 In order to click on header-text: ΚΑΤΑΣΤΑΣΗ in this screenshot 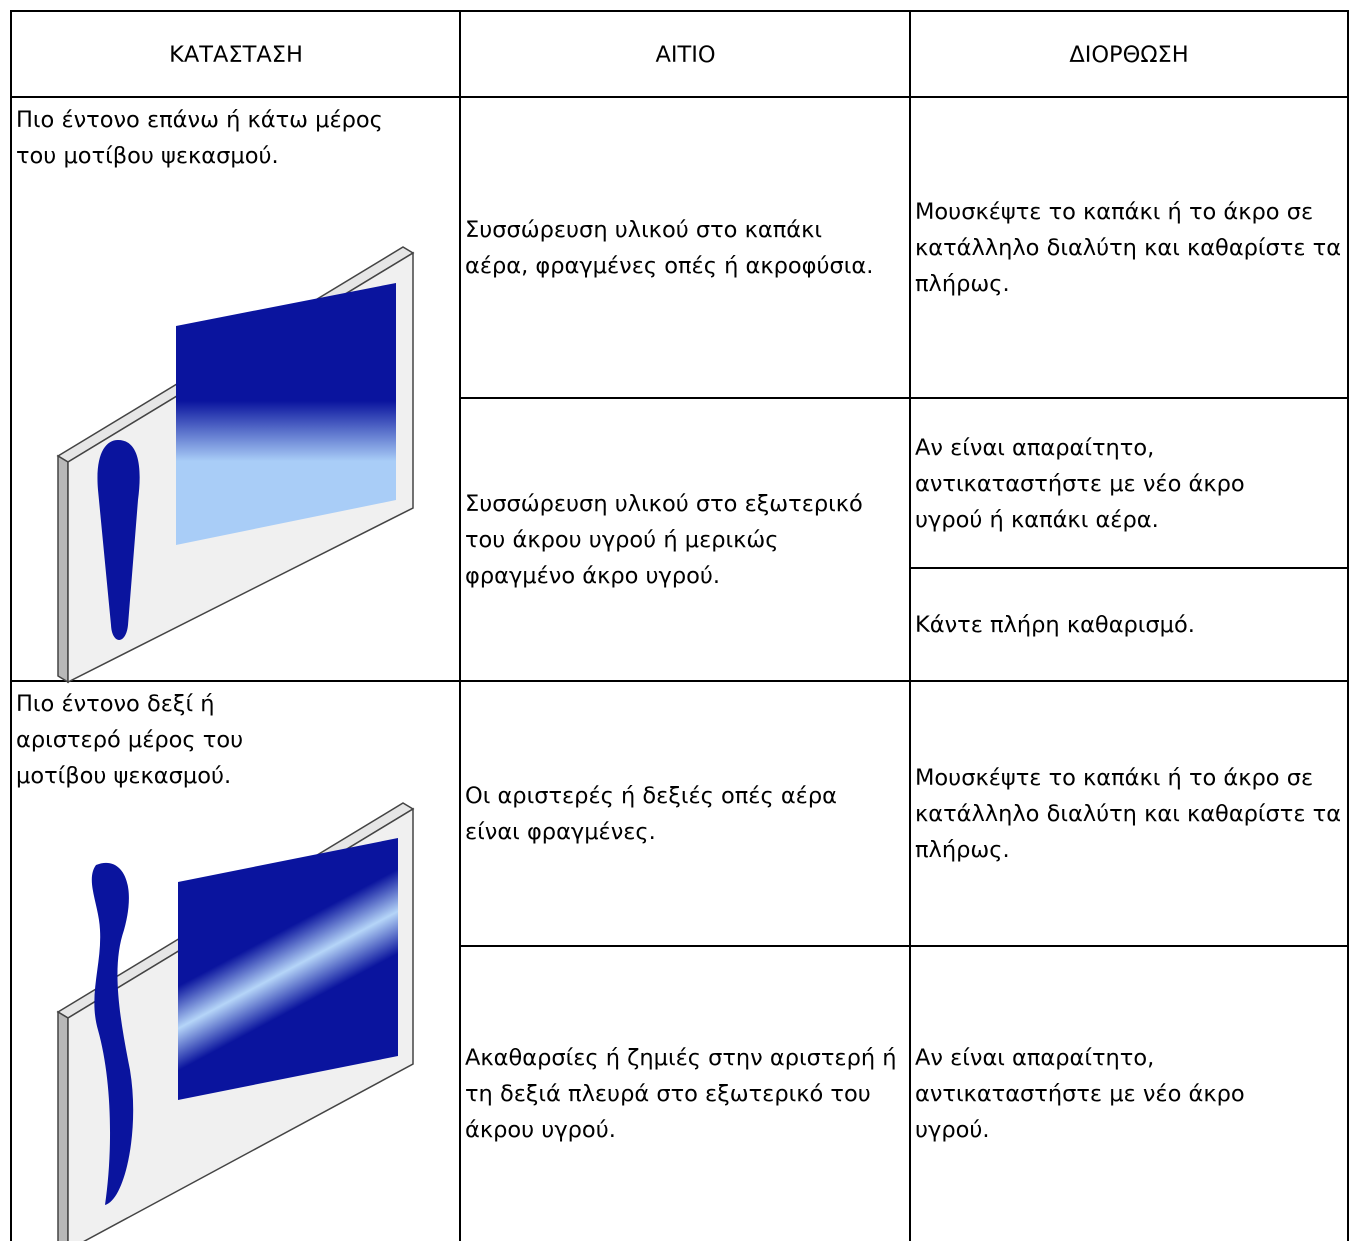, I will do `click(236, 54)`.